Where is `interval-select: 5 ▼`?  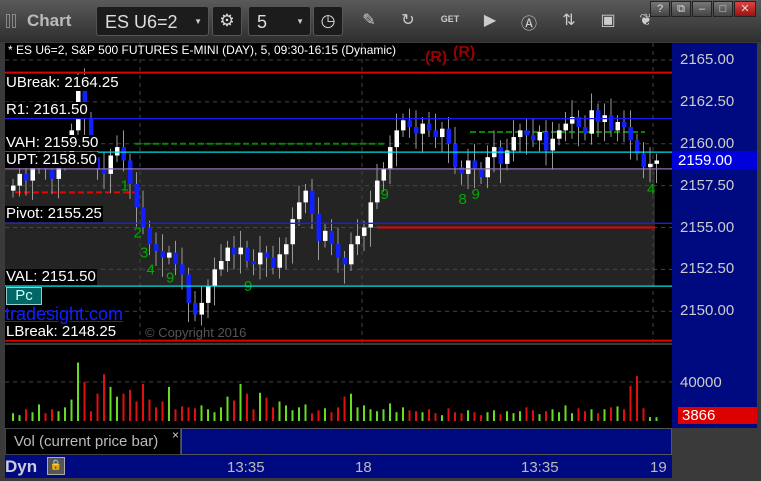 interval-select: 5 ▼ is located at coordinates (279, 21).